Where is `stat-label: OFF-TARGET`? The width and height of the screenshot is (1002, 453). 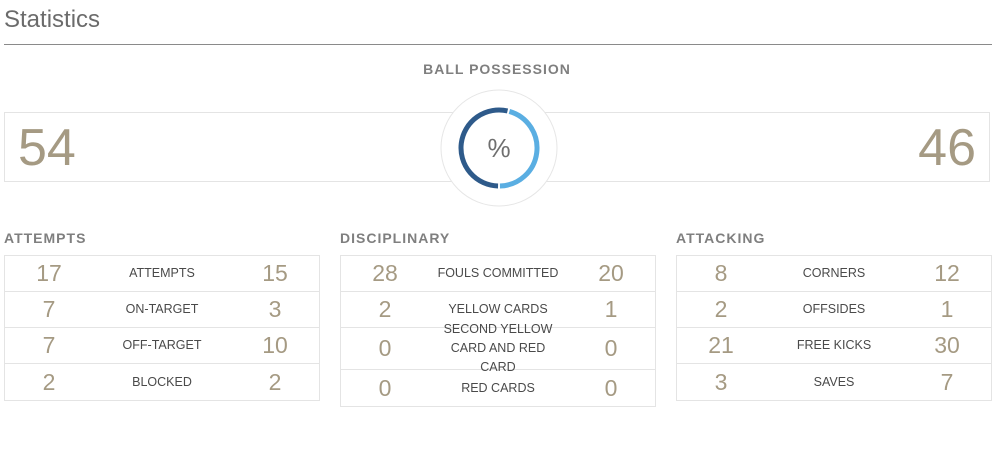
stat-label: OFF-TARGET is located at coordinates (162, 345).